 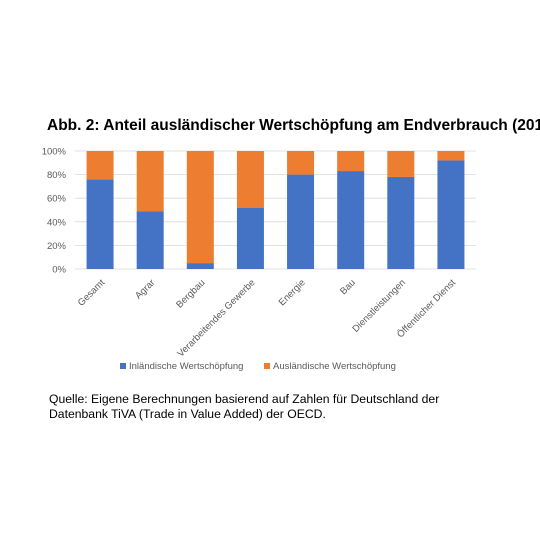 I want to click on legend-label: Ausländische Wertschöpfung, so click(x=334, y=366).